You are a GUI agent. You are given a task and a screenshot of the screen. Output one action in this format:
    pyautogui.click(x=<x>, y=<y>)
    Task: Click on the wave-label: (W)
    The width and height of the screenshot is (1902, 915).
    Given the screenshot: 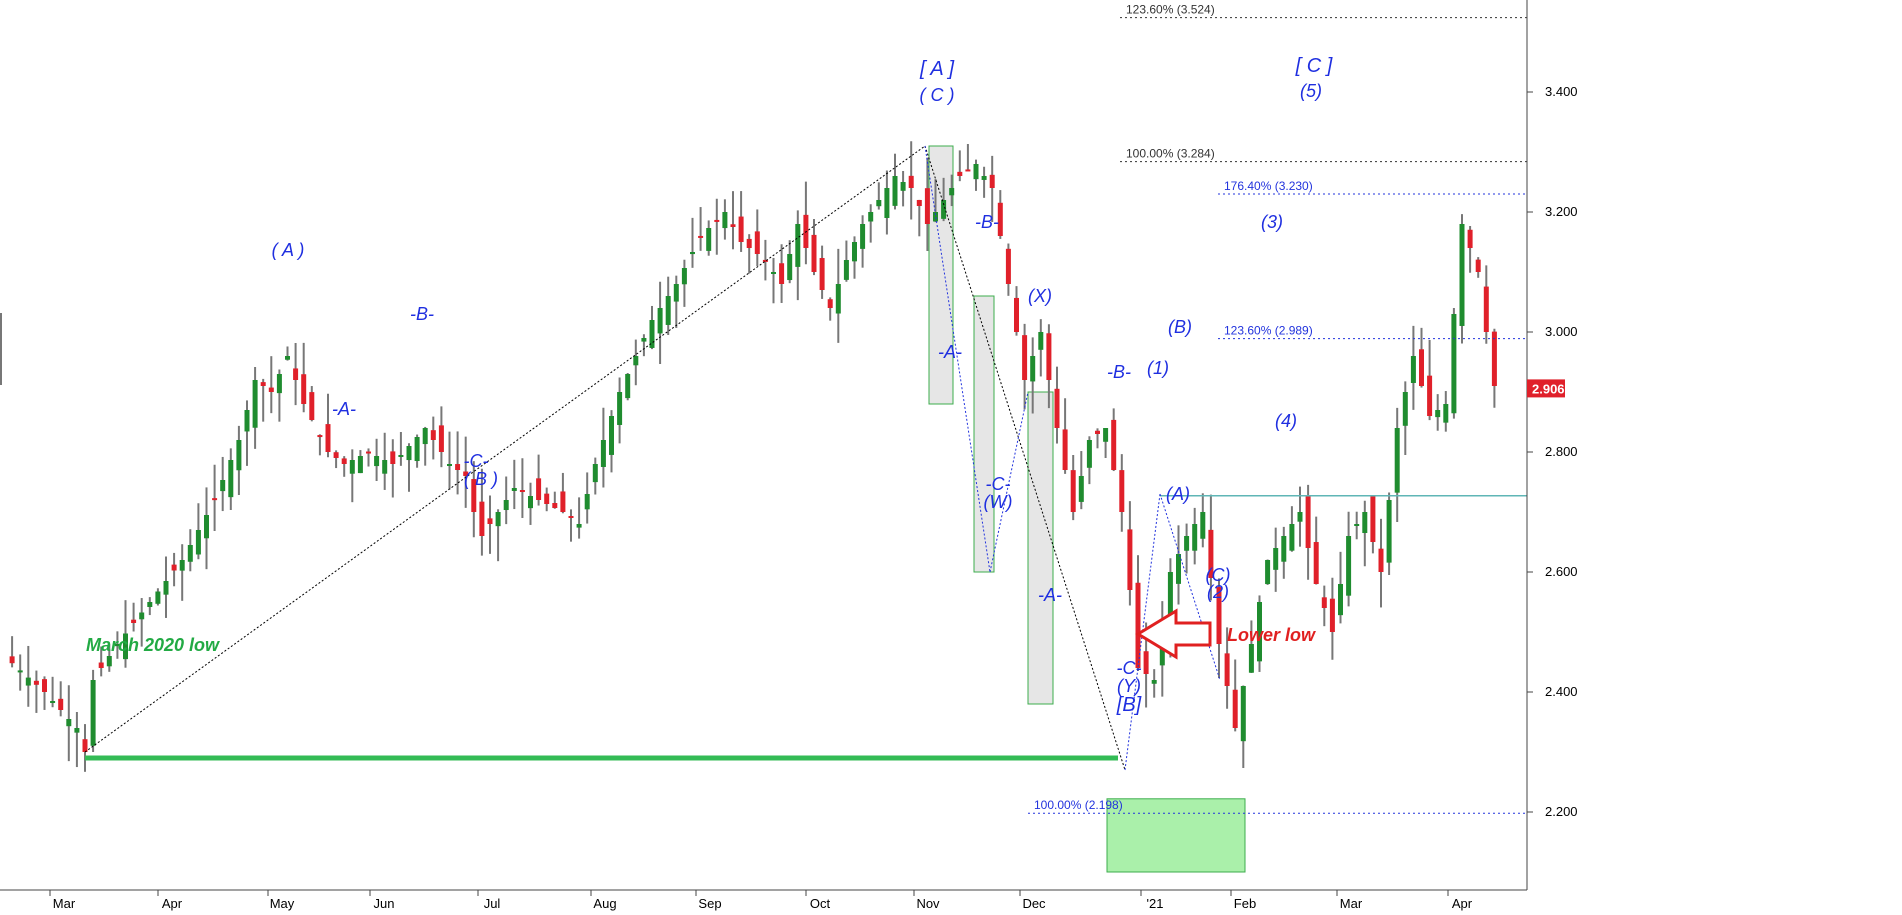 What is the action you would take?
    pyautogui.click(x=998, y=502)
    